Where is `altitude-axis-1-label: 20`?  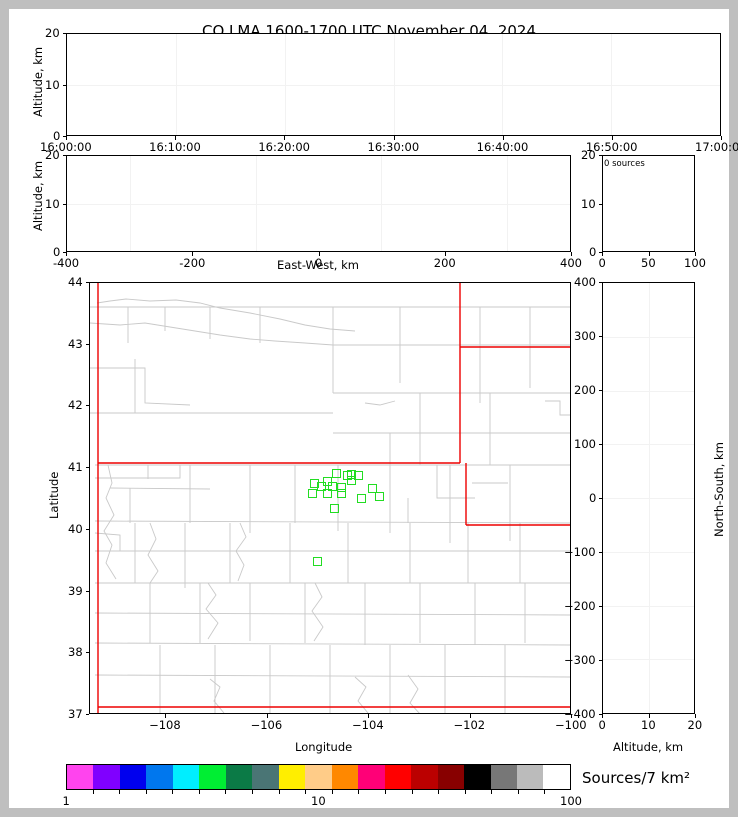
altitude-axis-1-label: 20 is located at coordinates (52, 33).